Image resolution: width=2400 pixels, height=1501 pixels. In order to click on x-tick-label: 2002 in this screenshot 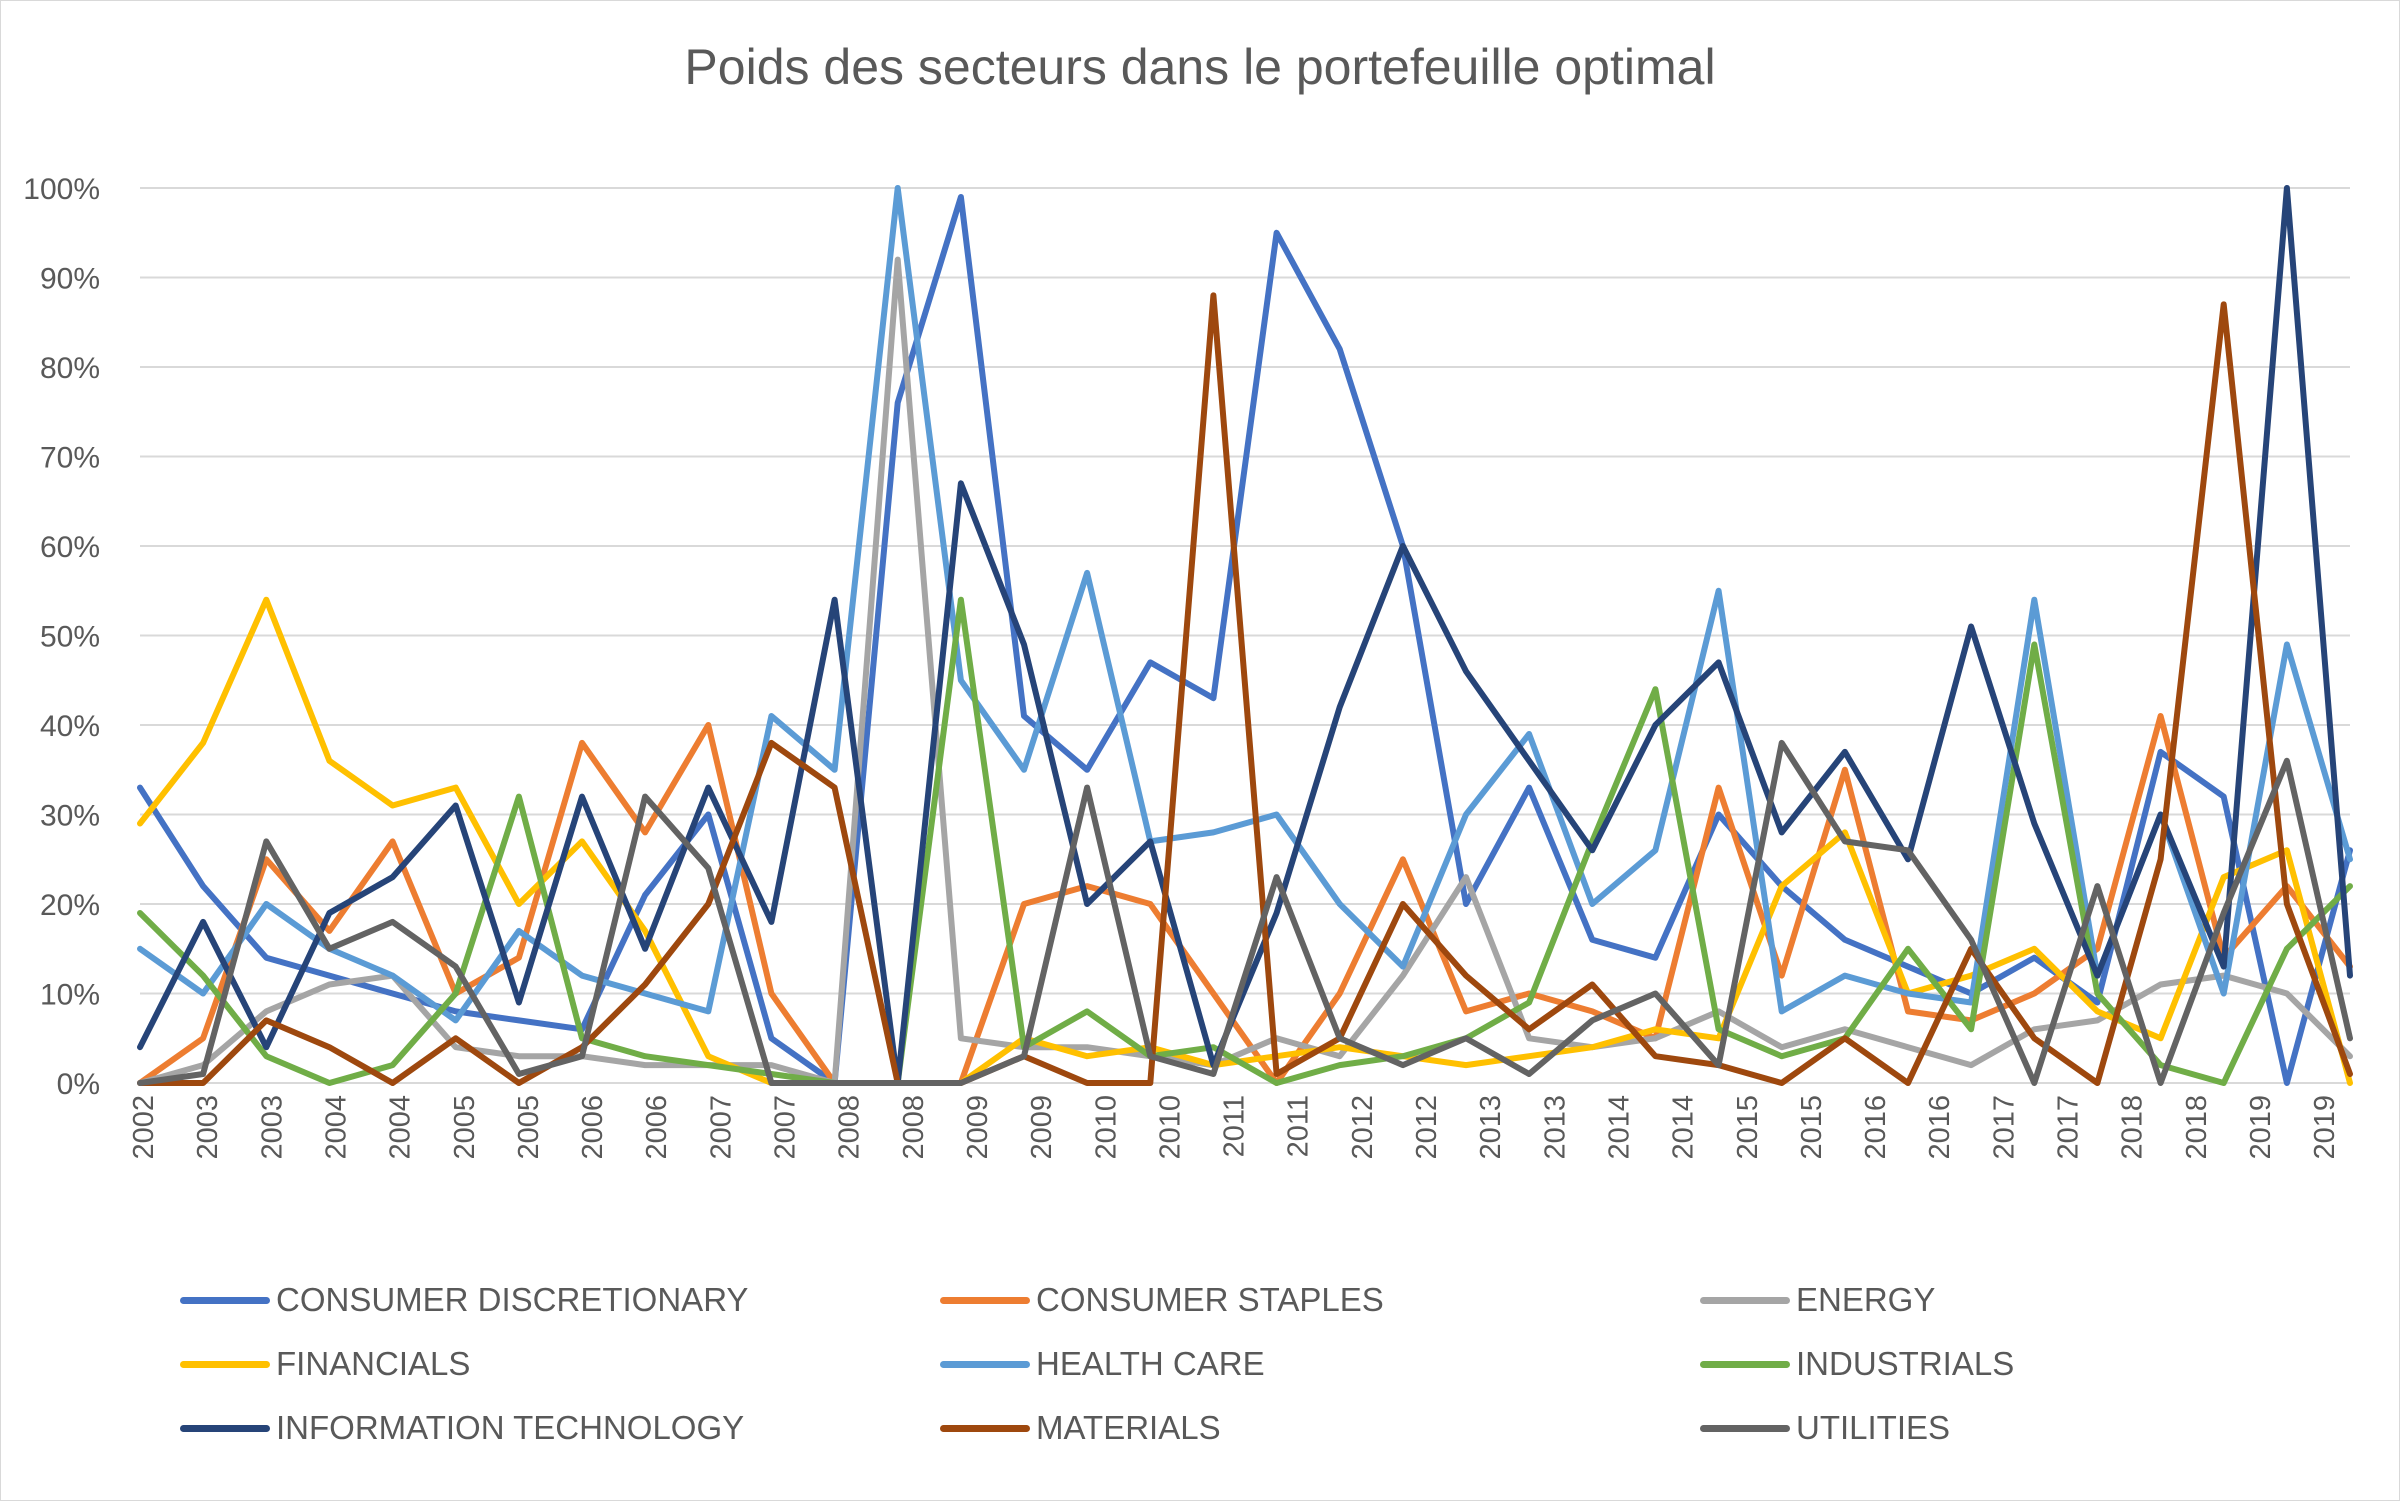, I will do `click(144, 1127)`.